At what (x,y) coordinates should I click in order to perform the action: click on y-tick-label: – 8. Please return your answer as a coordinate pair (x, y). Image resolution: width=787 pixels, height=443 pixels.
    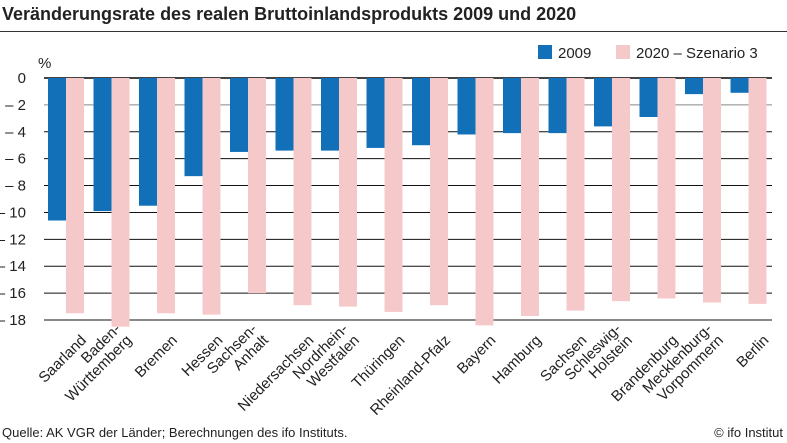
    Looking at the image, I should click on (15, 186).